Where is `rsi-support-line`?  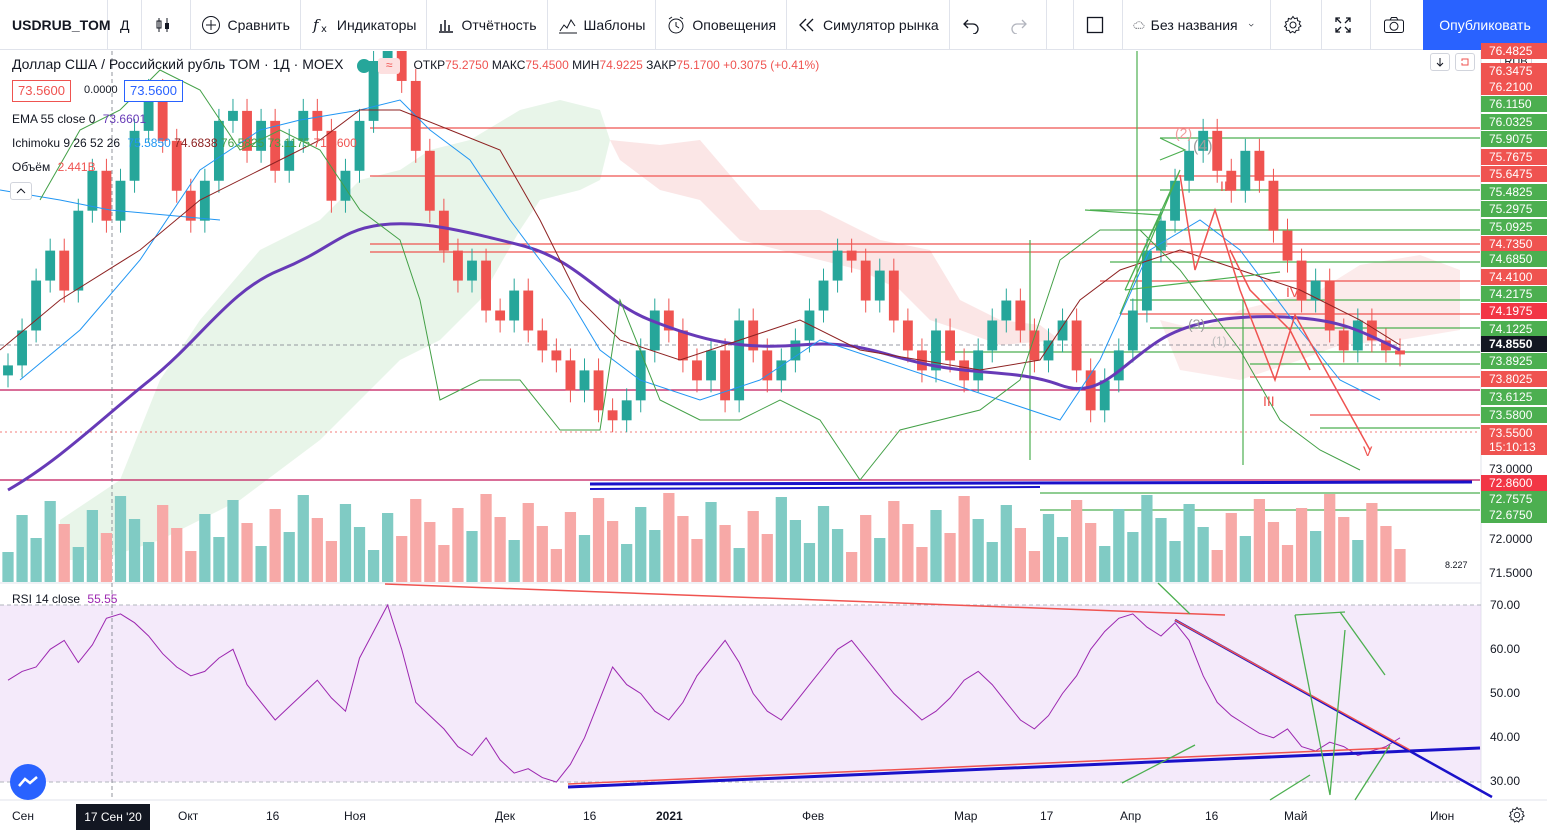
rsi-support-line is located at coordinates (1024, 767).